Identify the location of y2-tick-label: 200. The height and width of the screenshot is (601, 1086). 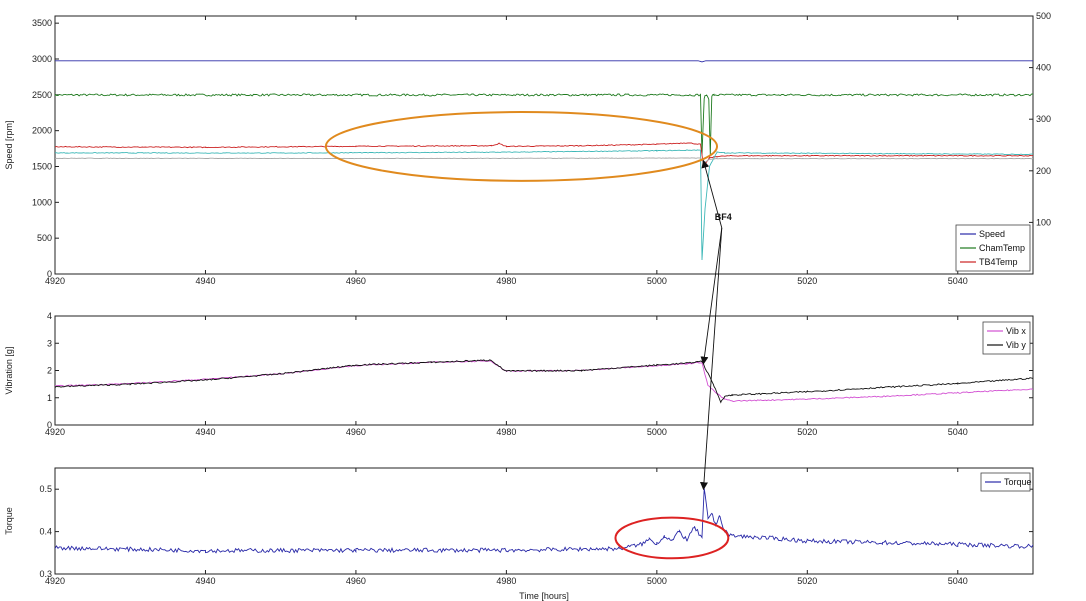
(1043, 171).